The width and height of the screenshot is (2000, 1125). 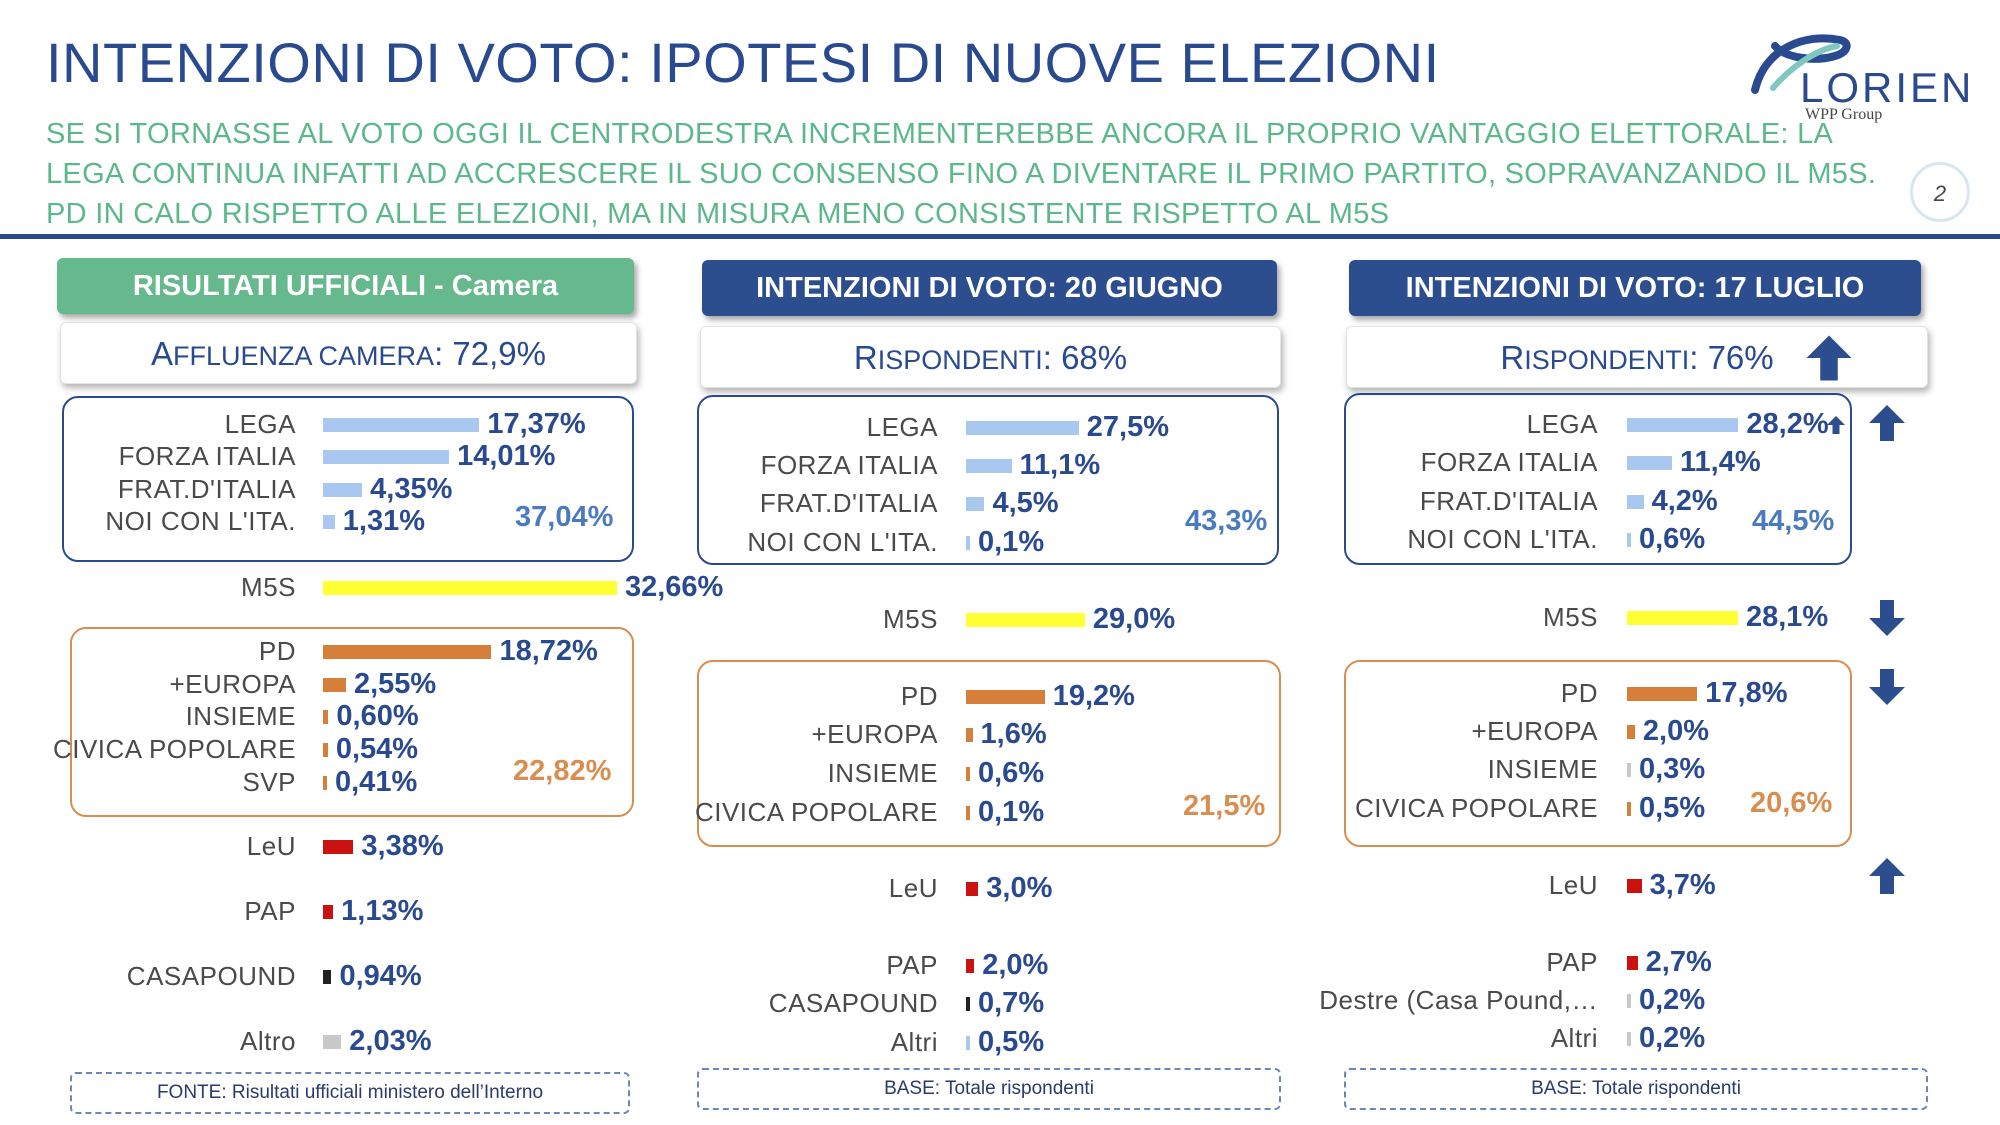 What do you see at coordinates (411, 489) in the screenshot?
I see `value-frat-d-italia: 4,35%` at bounding box center [411, 489].